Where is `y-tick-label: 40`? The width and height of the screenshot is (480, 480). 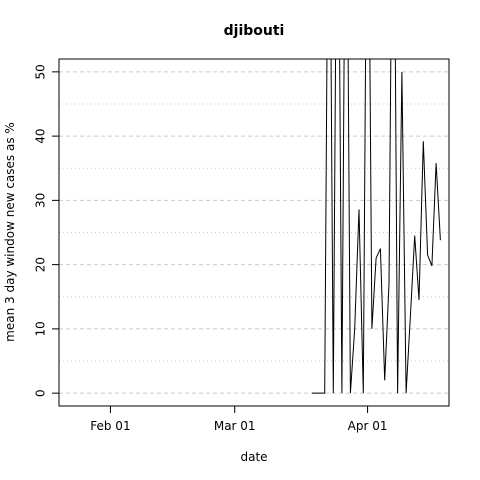 y-tick-label: 40 is located at coordinates (41, 135).